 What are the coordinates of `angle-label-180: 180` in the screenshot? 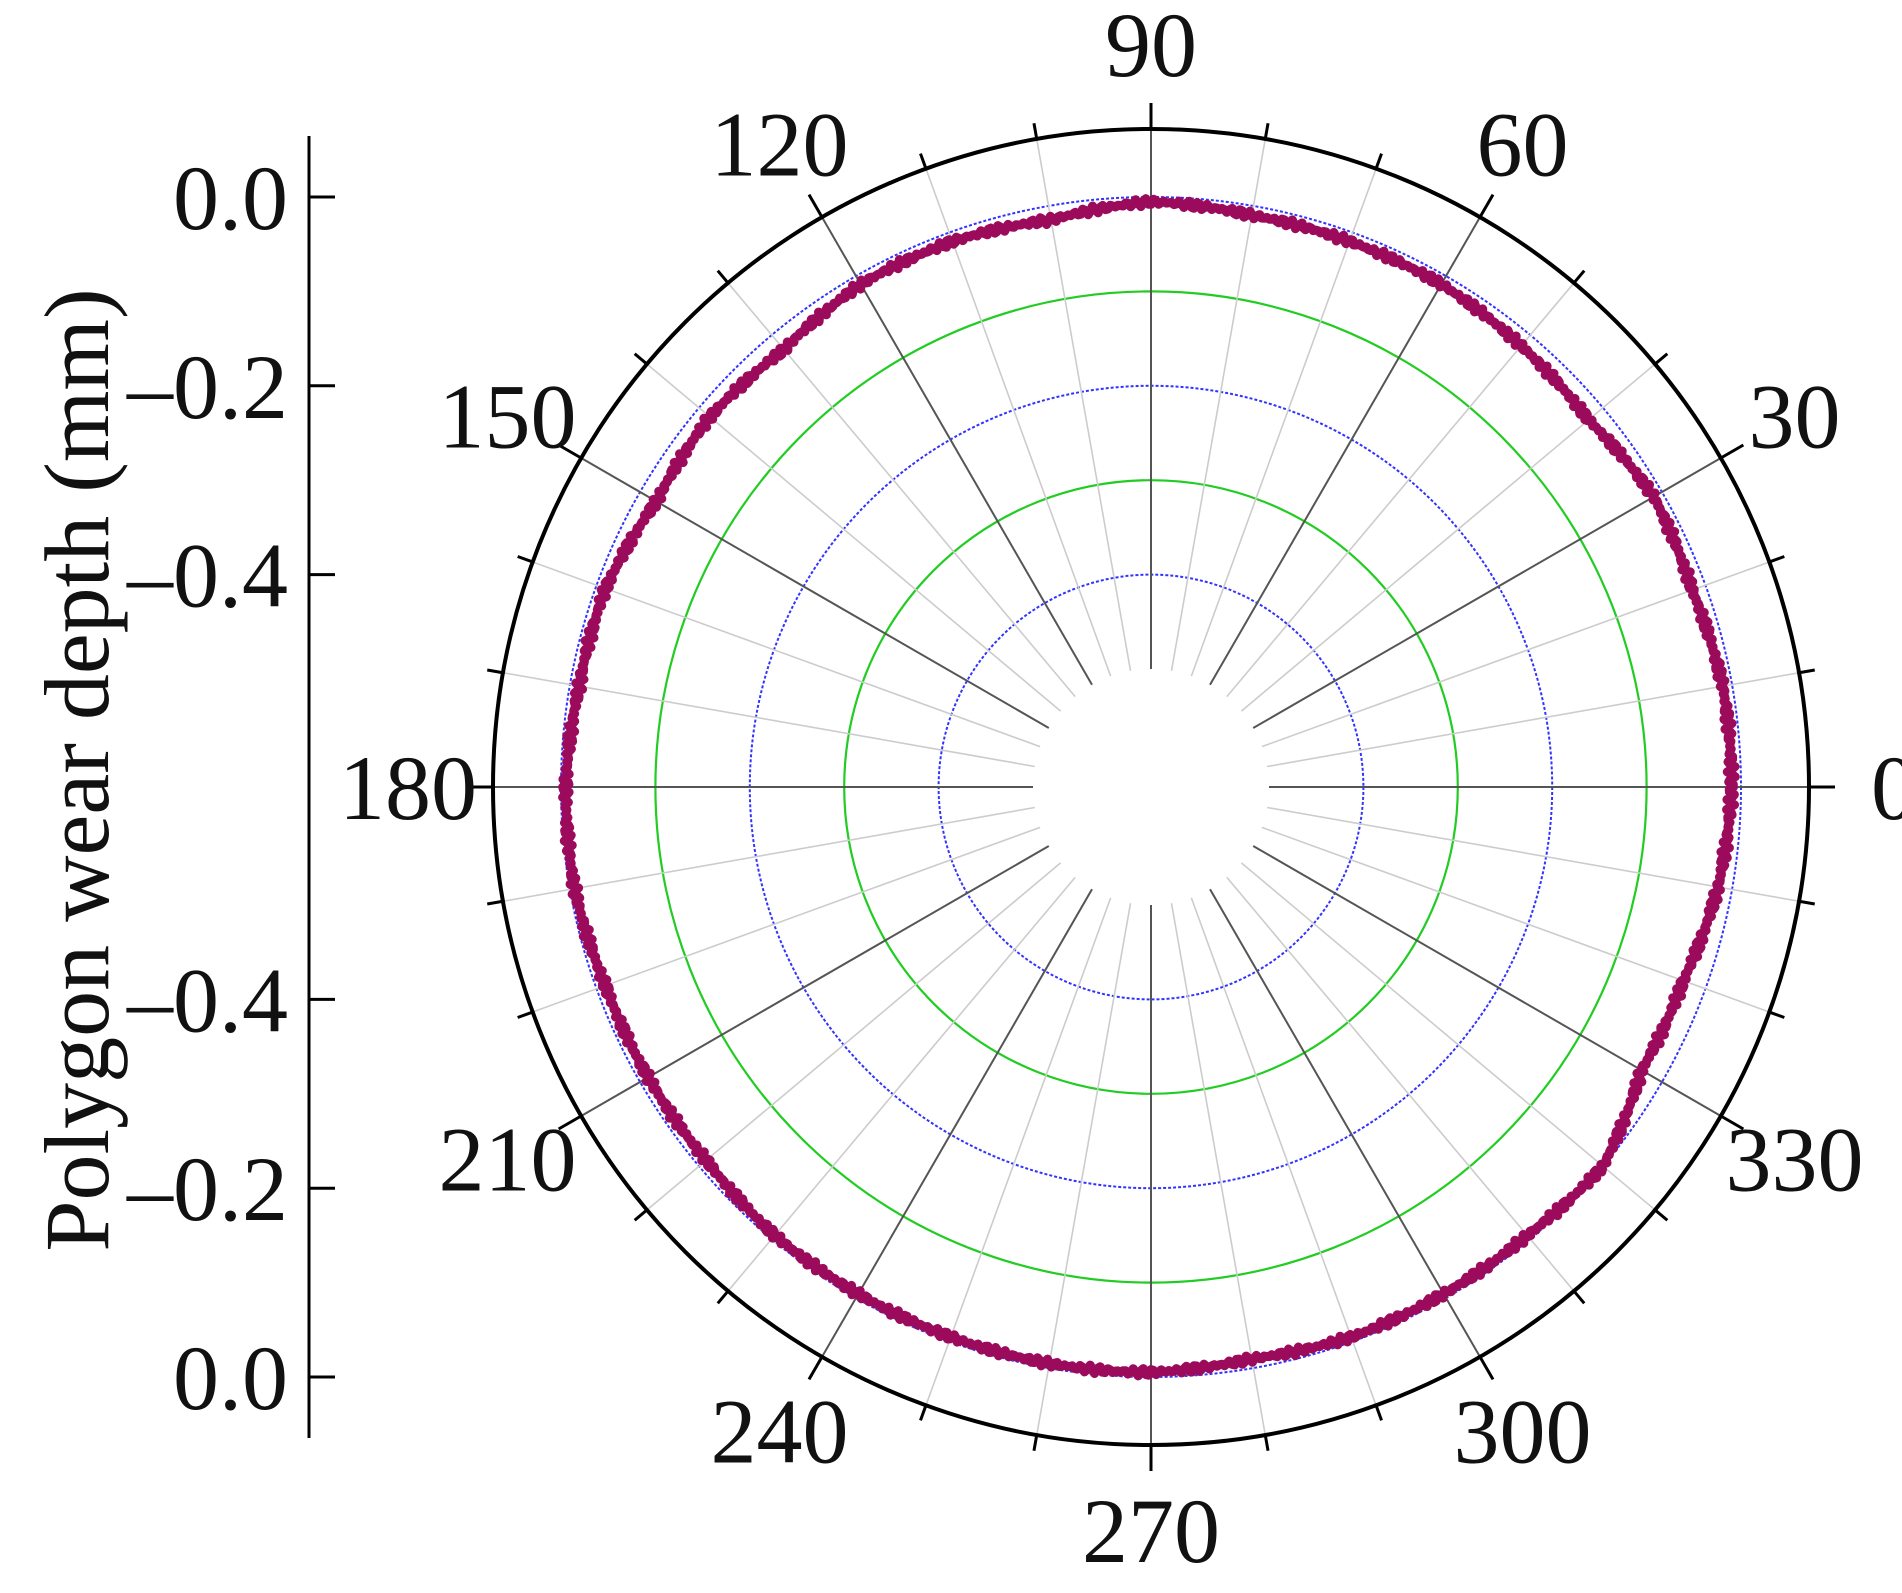 It's located at (408, 788).